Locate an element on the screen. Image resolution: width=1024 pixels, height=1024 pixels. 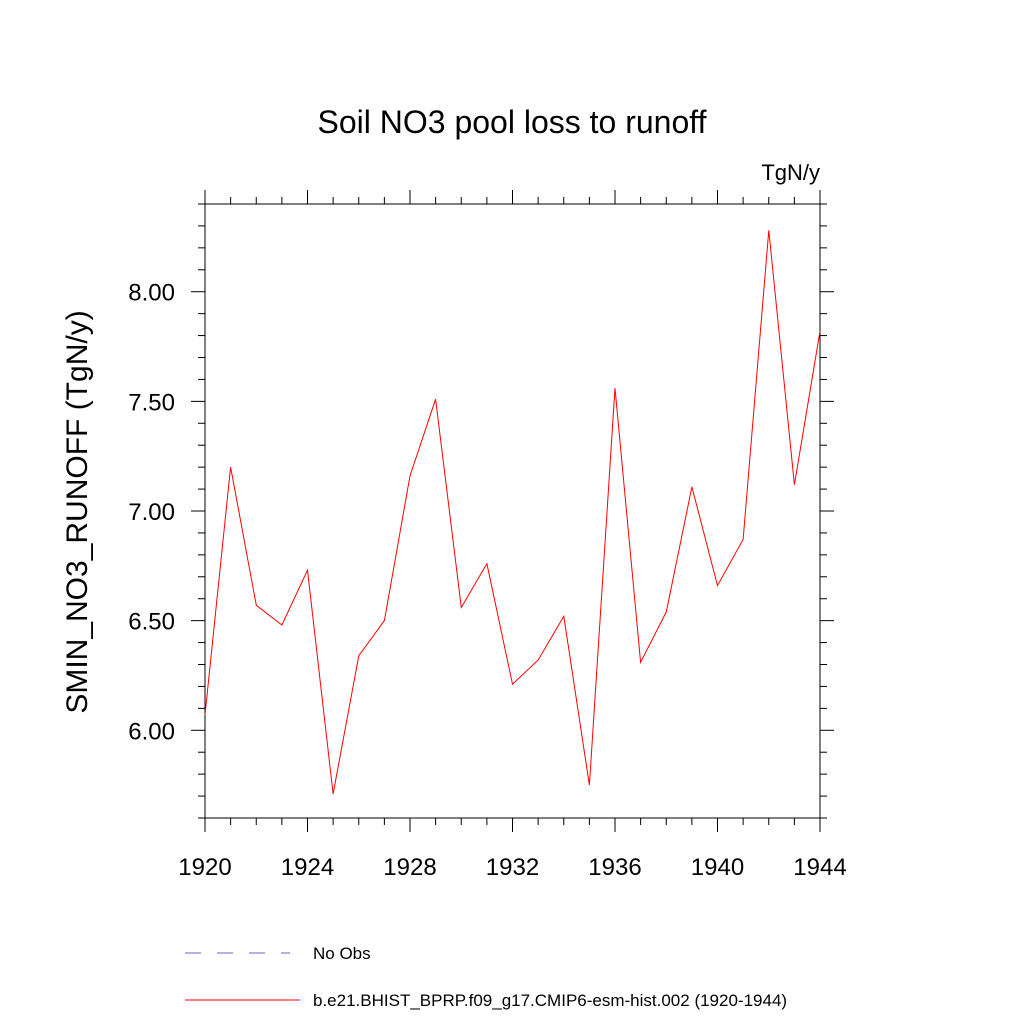
y-tick-label: 6.50 is located at coordinates (151, 622).